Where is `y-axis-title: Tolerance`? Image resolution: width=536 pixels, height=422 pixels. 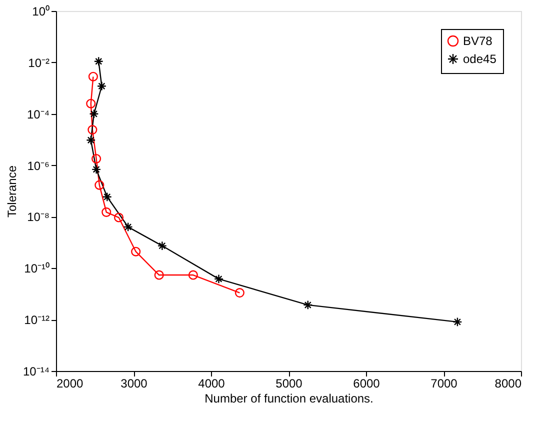 y-axis-title: Tolerance is located at coordinates (12, 191).